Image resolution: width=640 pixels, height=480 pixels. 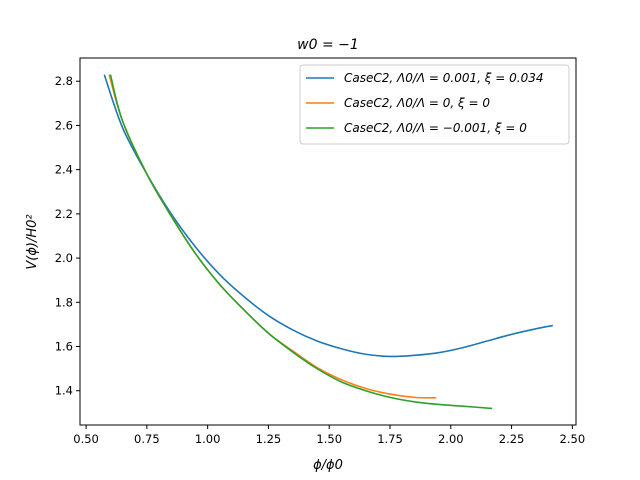 What do you see at coordinates (328, 465) in the screenshot?
I see `x-axis-label: ϕ/ϕ0` at bounding box center [328, 465].